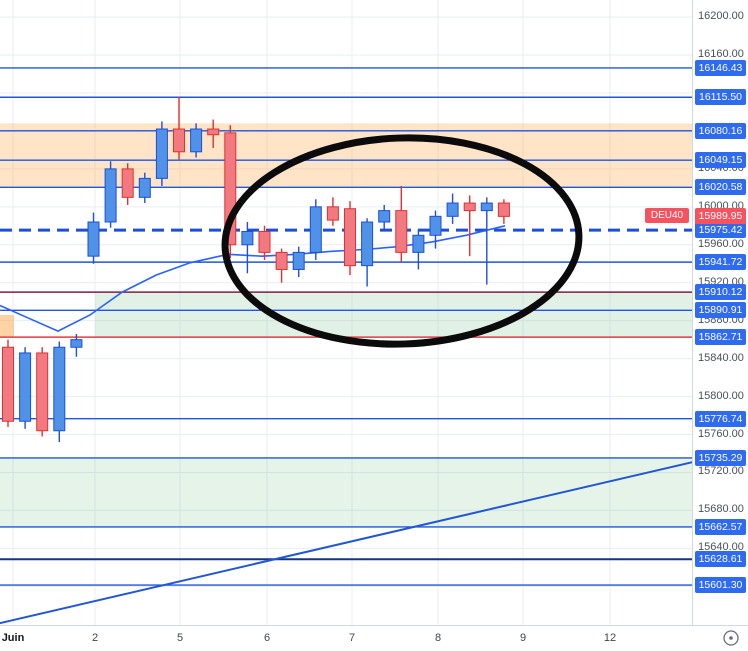 The width and height of the screenshot is (748, 651). Describe the element at coordinates (720, 292) in the screenshot. I see `price-level-badge: 15910.12` at that location.